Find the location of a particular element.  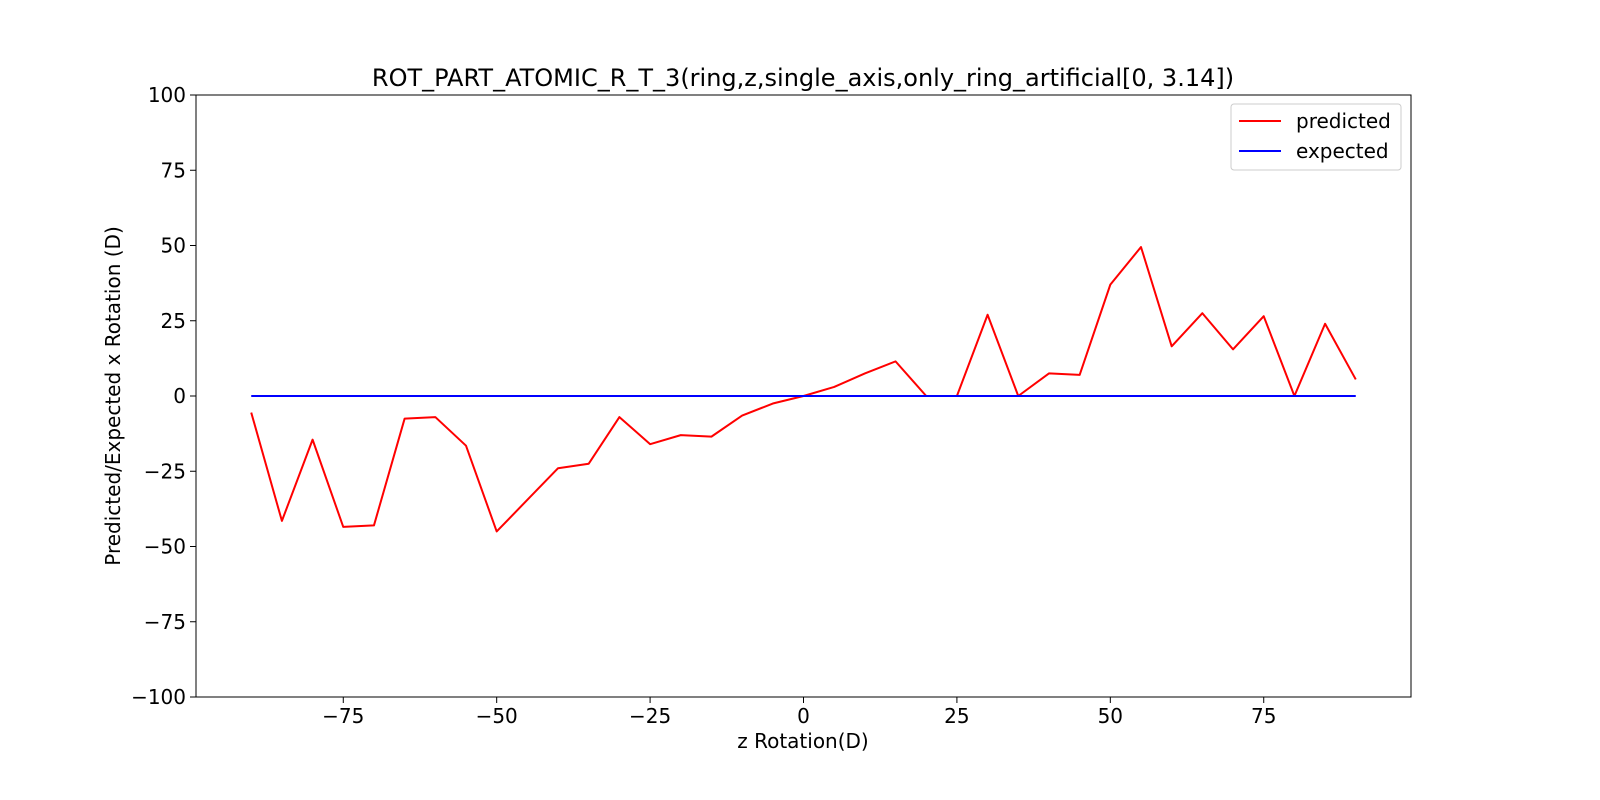

x-tick-label: 75 is located at coordinates (1263, 716).